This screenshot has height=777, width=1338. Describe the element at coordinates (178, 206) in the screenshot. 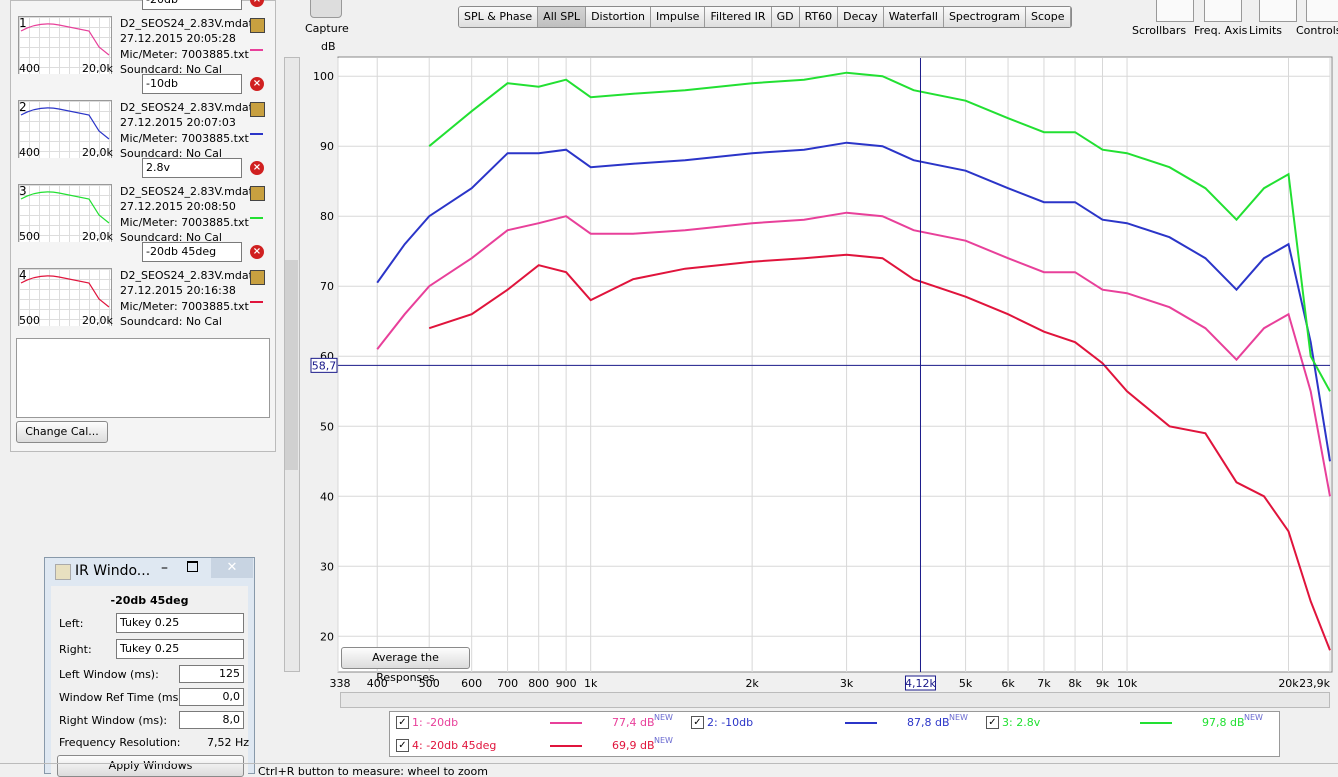

I see `date: 27.12.2015 20:08:50` at that location.